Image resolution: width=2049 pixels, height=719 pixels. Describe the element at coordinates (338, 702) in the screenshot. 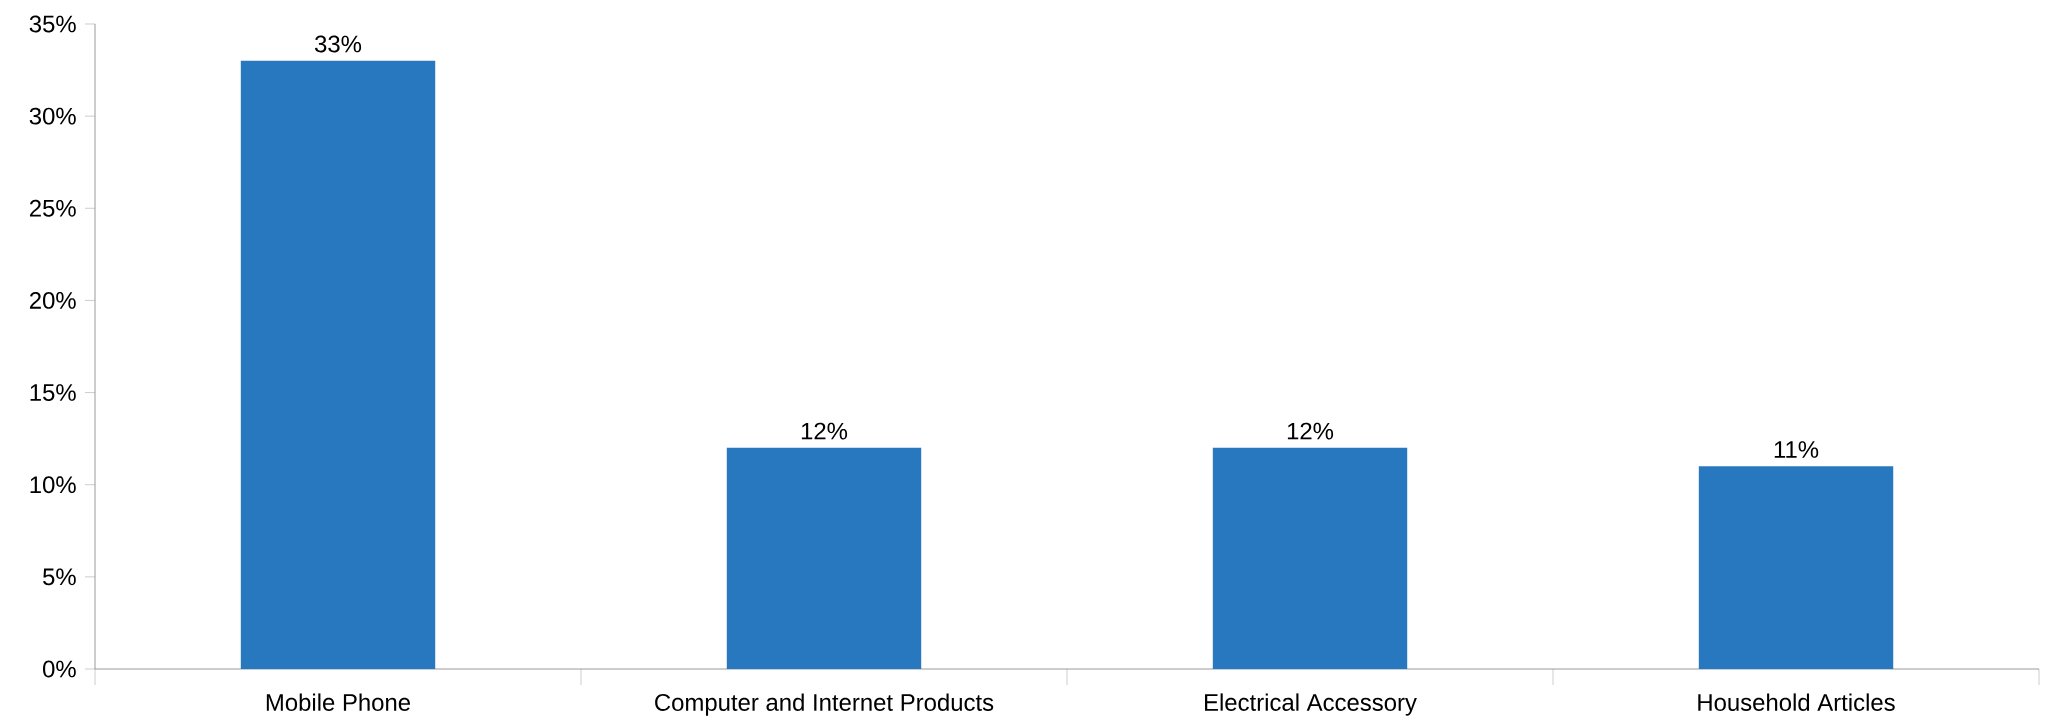

I see `x-tick-label: Mobile Phone` at that location.